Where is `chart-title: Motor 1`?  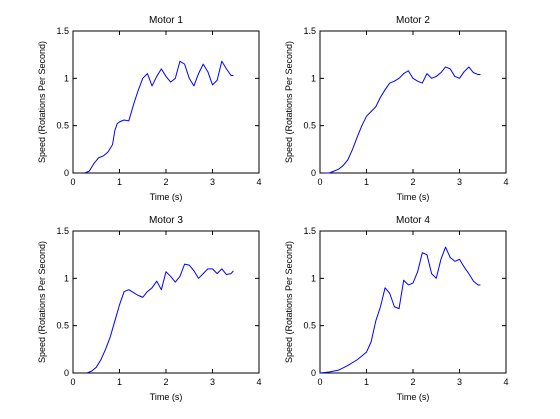 chart-title: Motor 1 is located at coordinates (166, 20).